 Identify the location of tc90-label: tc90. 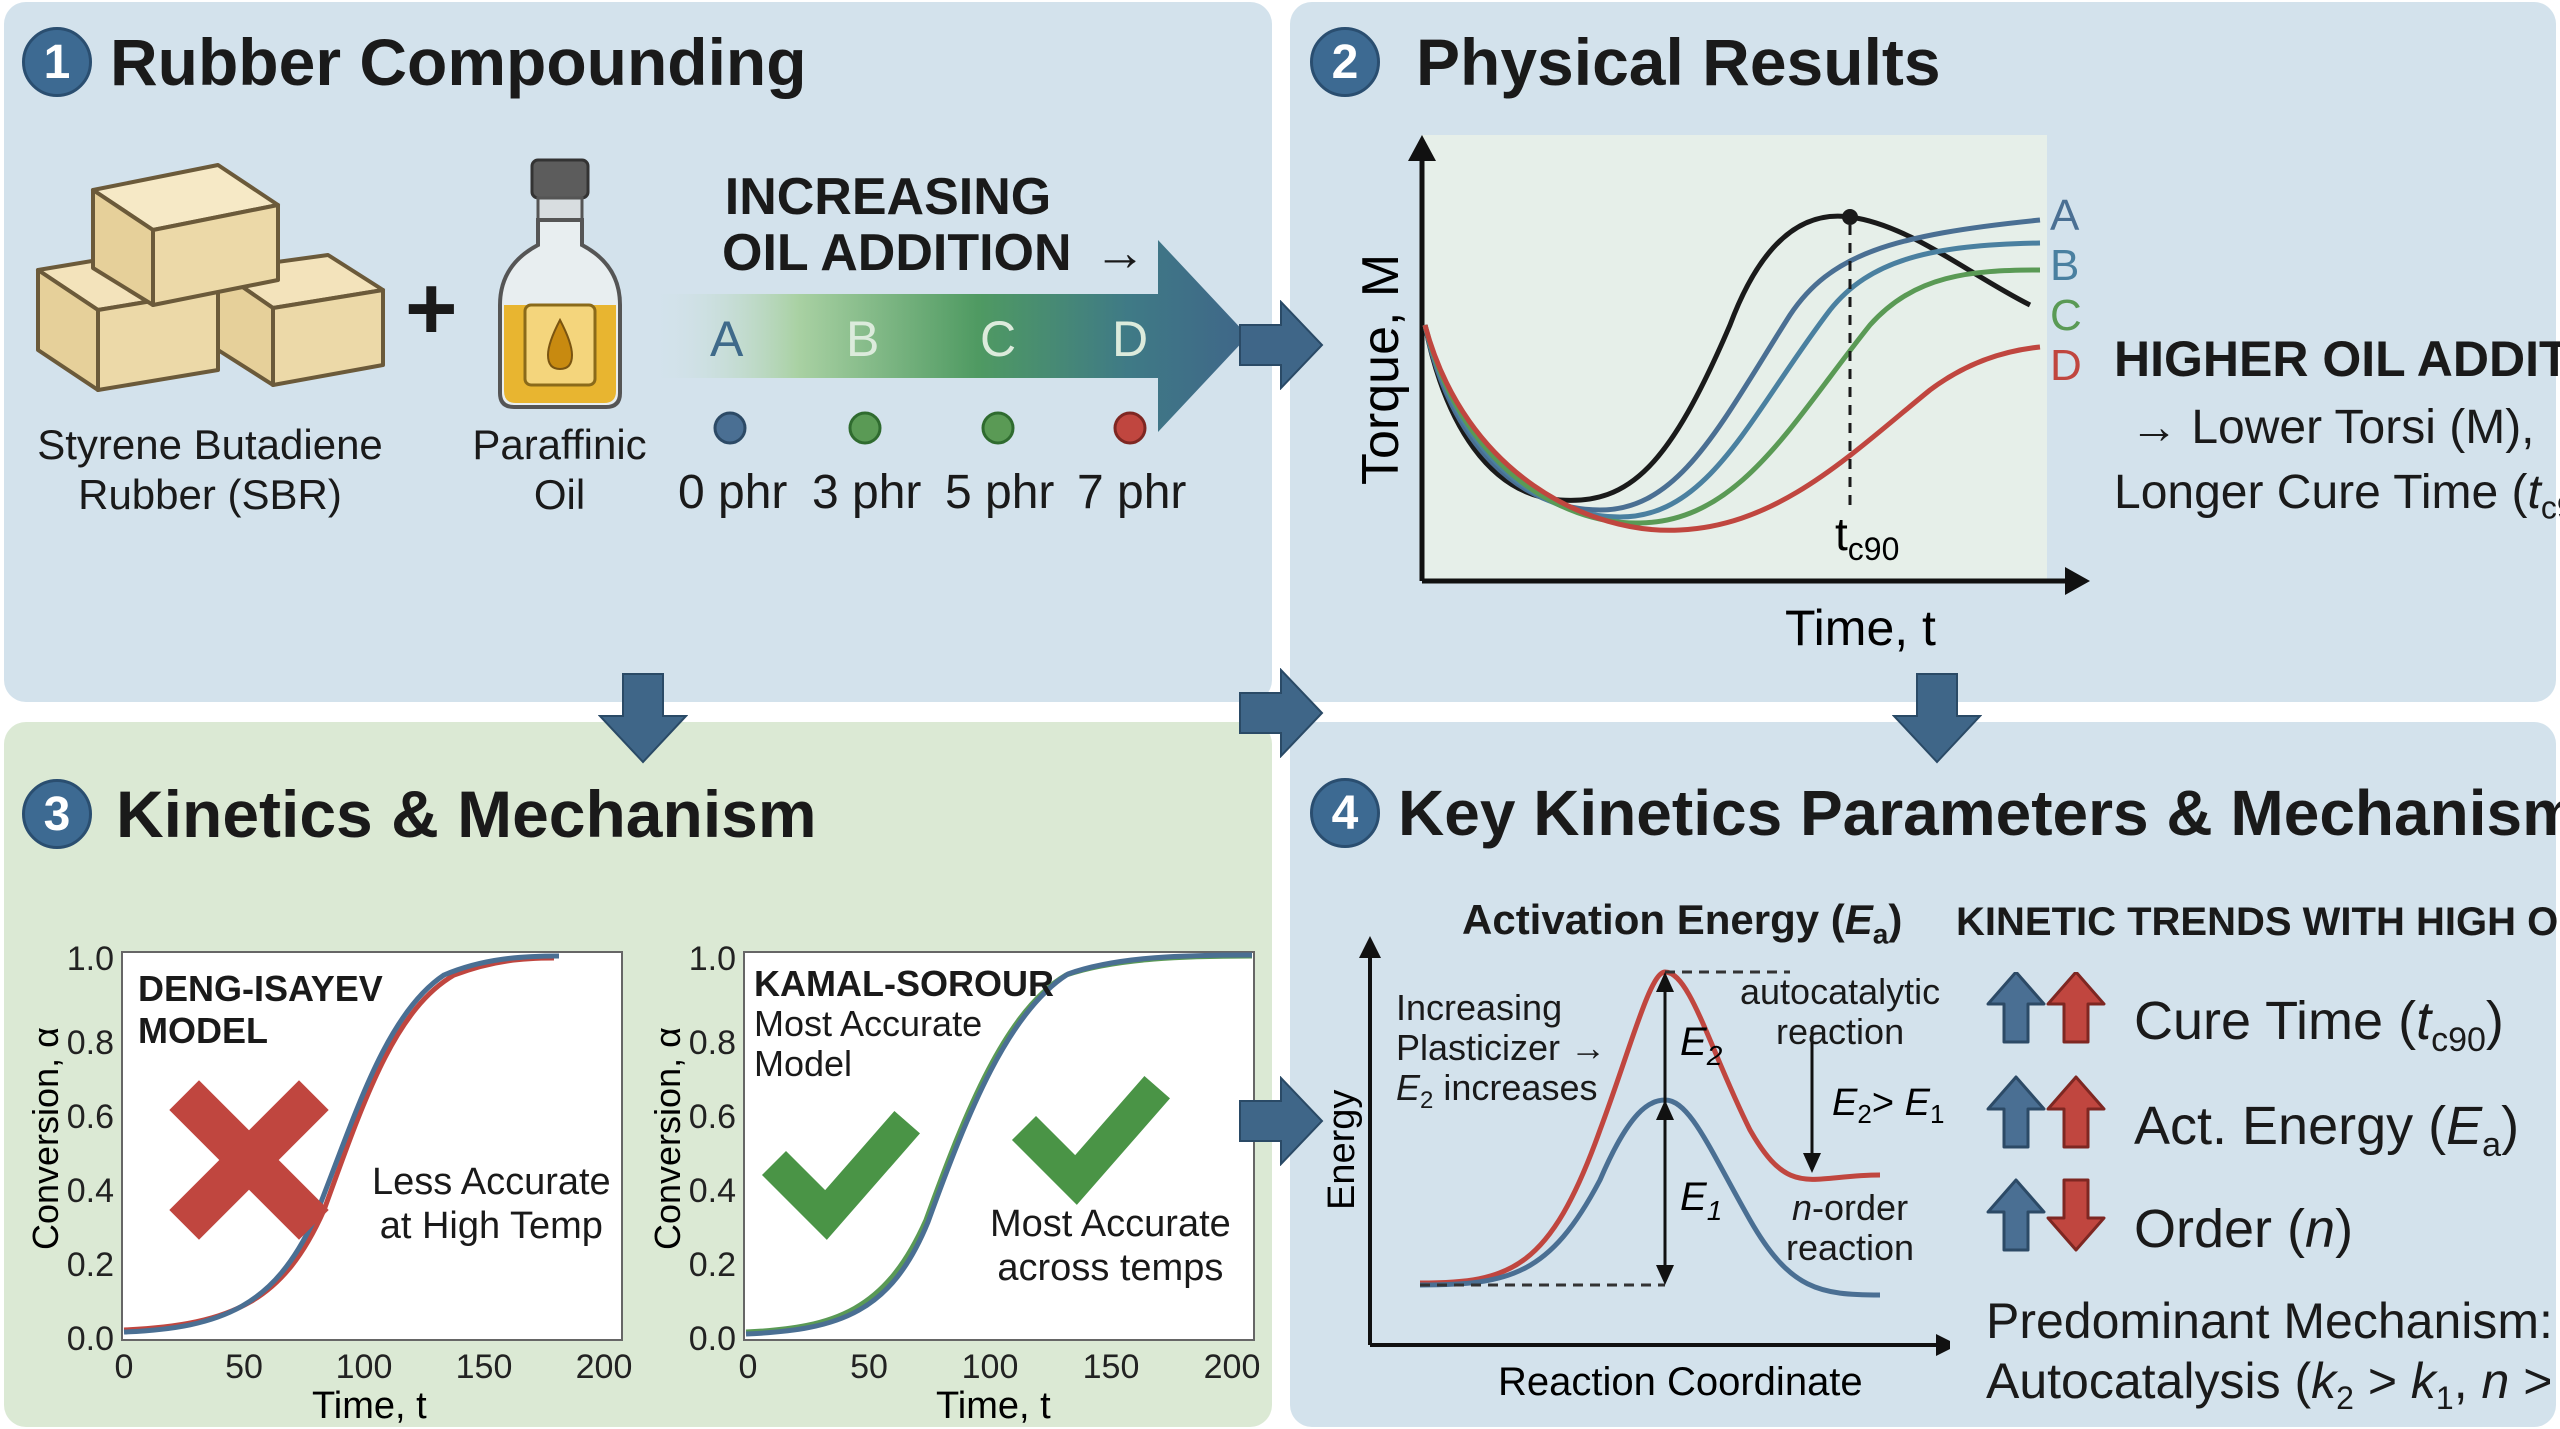
(1867, 537).